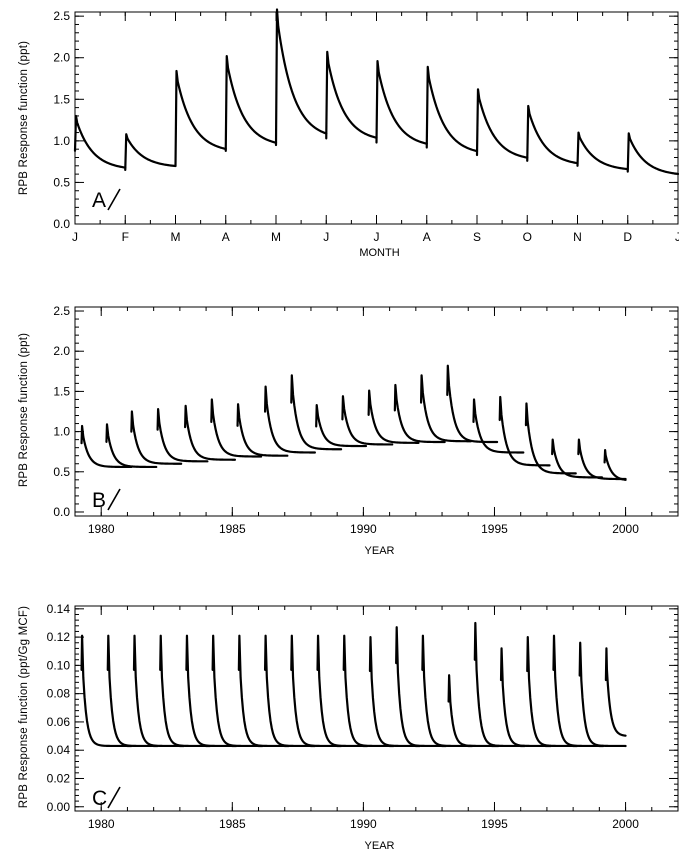 Image resolution: width=679 pixels, height=853 pixels. I want to click on y-tick-label: 0.0, so click(61, 224).